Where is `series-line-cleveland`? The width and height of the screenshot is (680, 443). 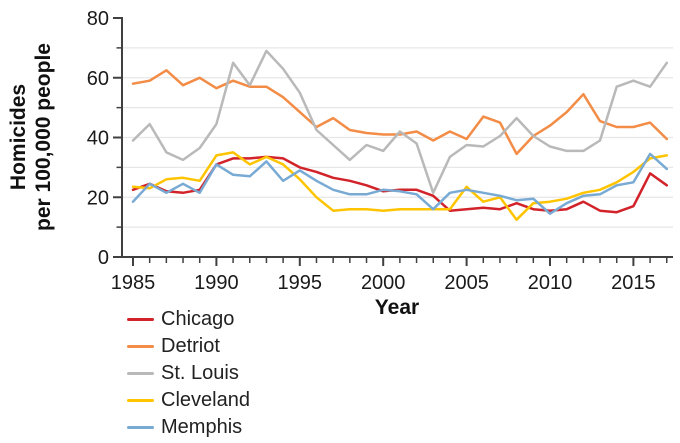 series-line-cleveland is located at coordinates (400, 186).